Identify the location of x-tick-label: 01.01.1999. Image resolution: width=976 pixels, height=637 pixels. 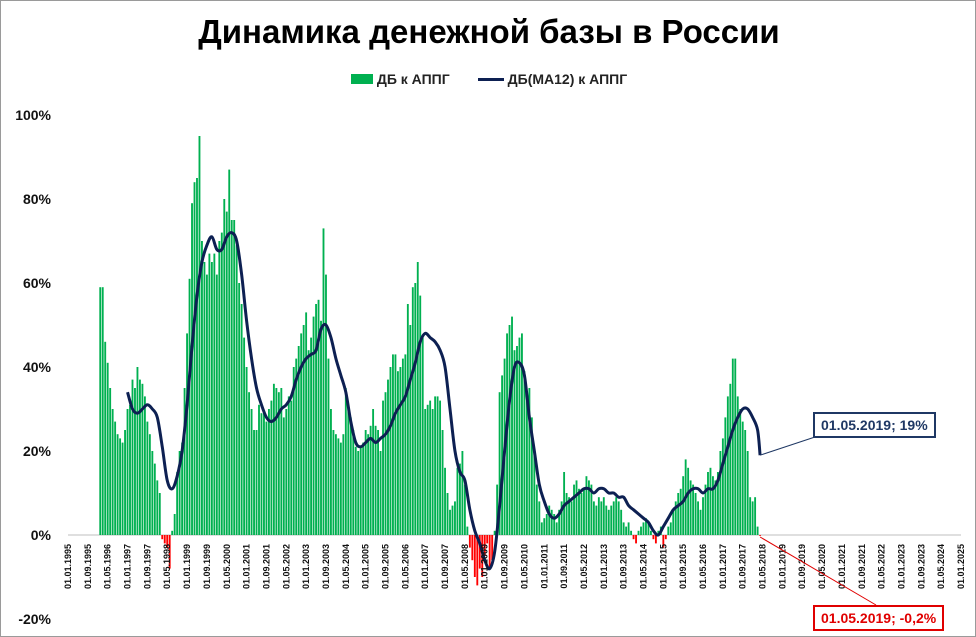
(187, 566).